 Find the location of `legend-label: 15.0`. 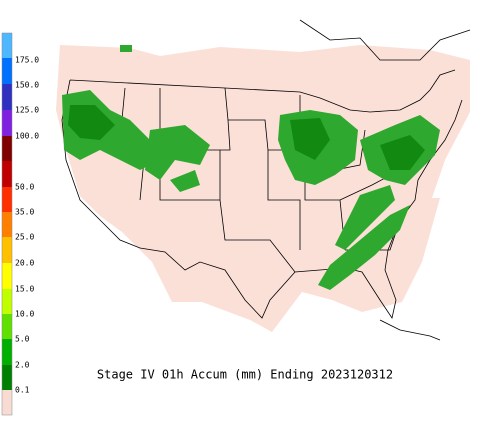

legend-label: 15.0 is located at coordinates (24, 289).